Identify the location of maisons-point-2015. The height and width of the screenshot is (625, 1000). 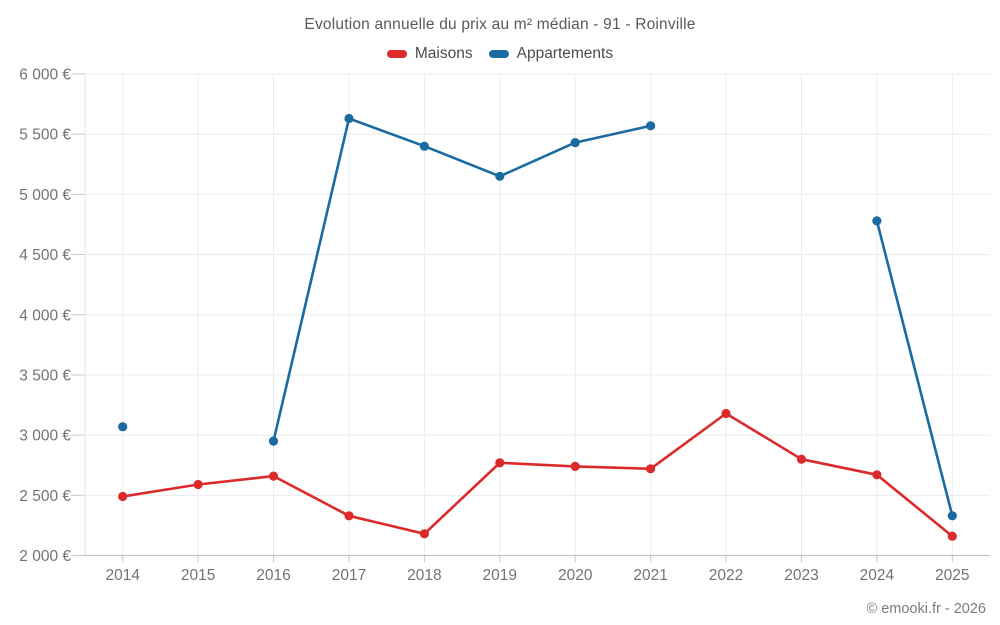
(198, 484).